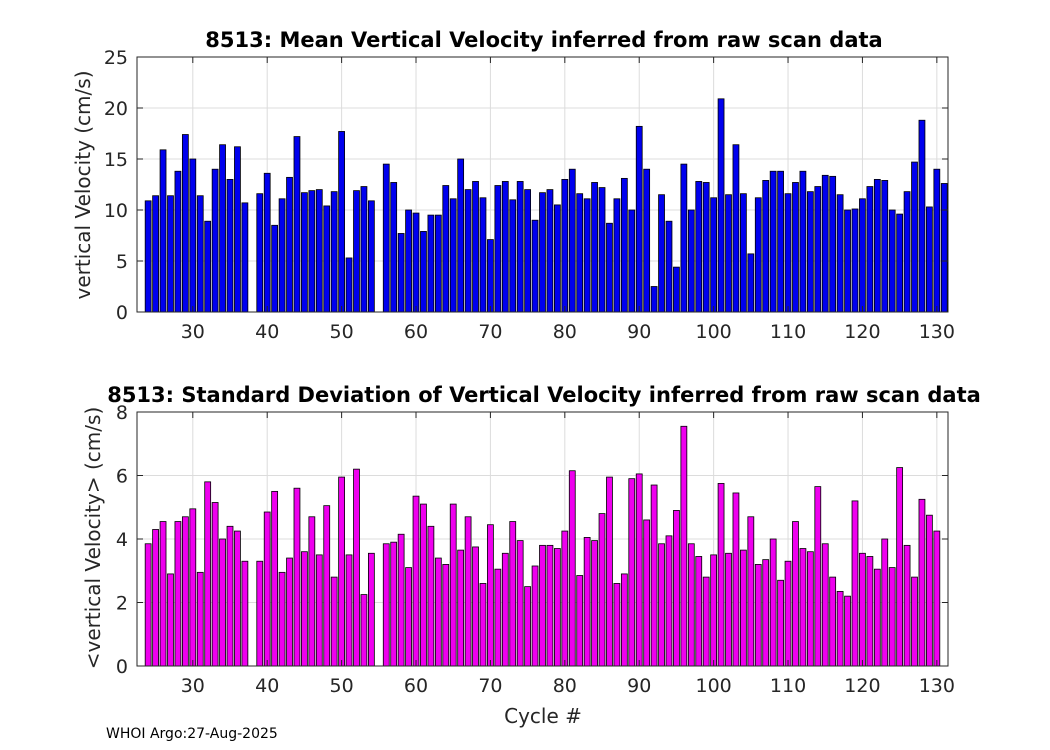 The width and height of the screenshot is (1050, 750). I want to click on x-tick-label: 60, so click(416, 332).